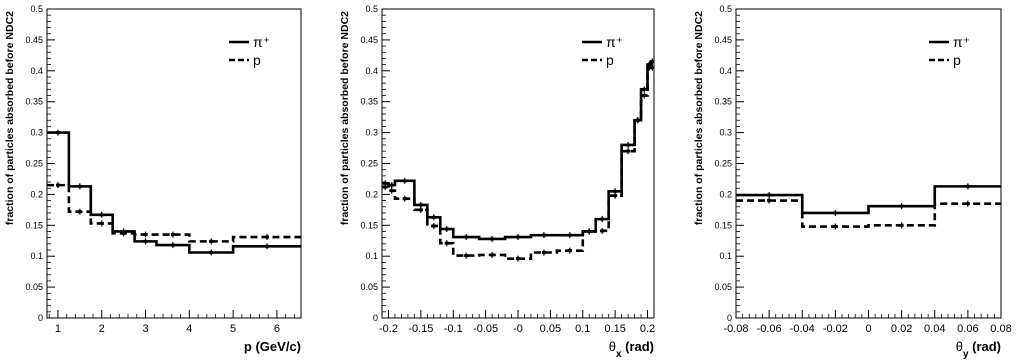  I want to click on y-tick-label: 0.2, so click(36, 194).